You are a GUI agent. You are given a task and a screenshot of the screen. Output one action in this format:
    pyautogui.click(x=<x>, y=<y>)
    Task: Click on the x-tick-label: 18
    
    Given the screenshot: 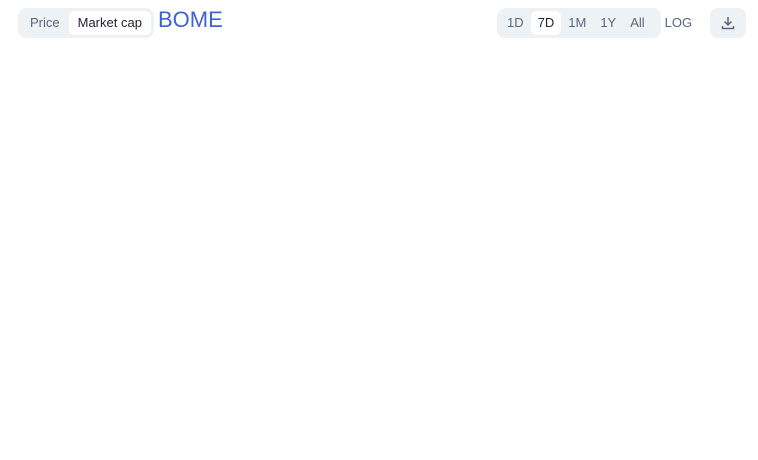 What is the action you would take?
    pyautogui.click(x=479, y=439)
    